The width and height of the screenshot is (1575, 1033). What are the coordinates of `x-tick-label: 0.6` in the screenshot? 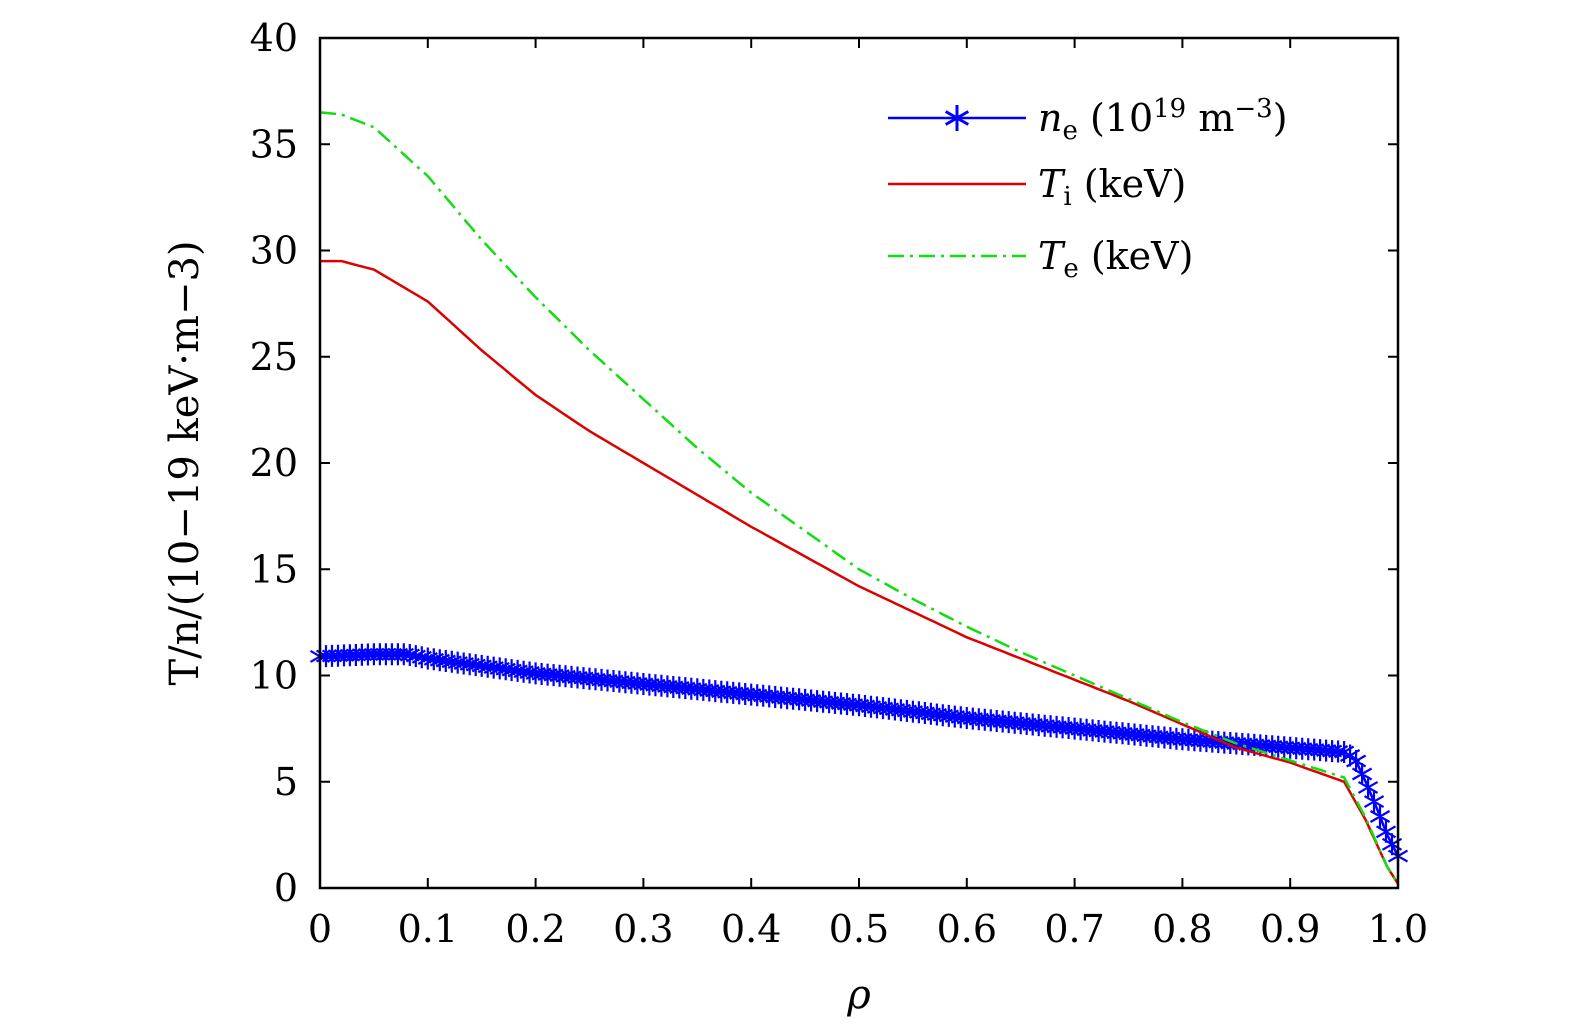 It's located at (967, 929).